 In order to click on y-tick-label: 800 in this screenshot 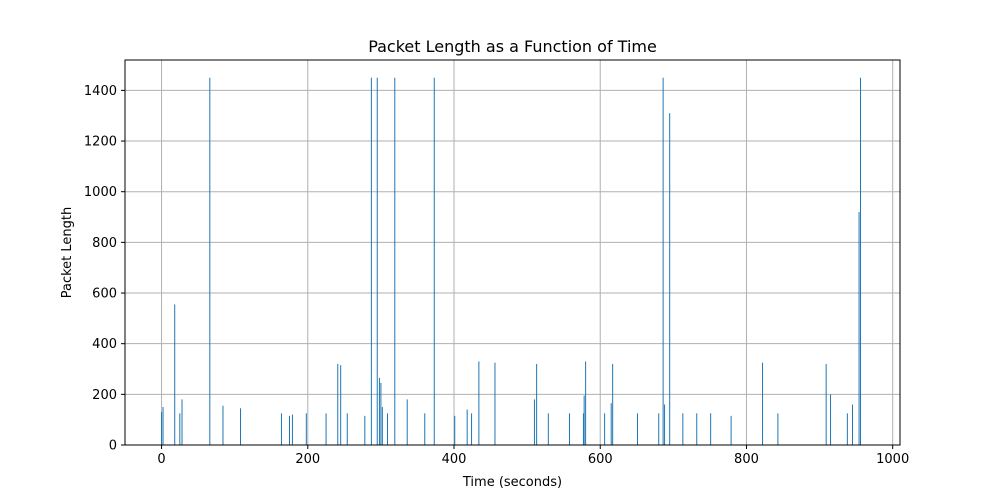, I will do `click(104, 243)`.